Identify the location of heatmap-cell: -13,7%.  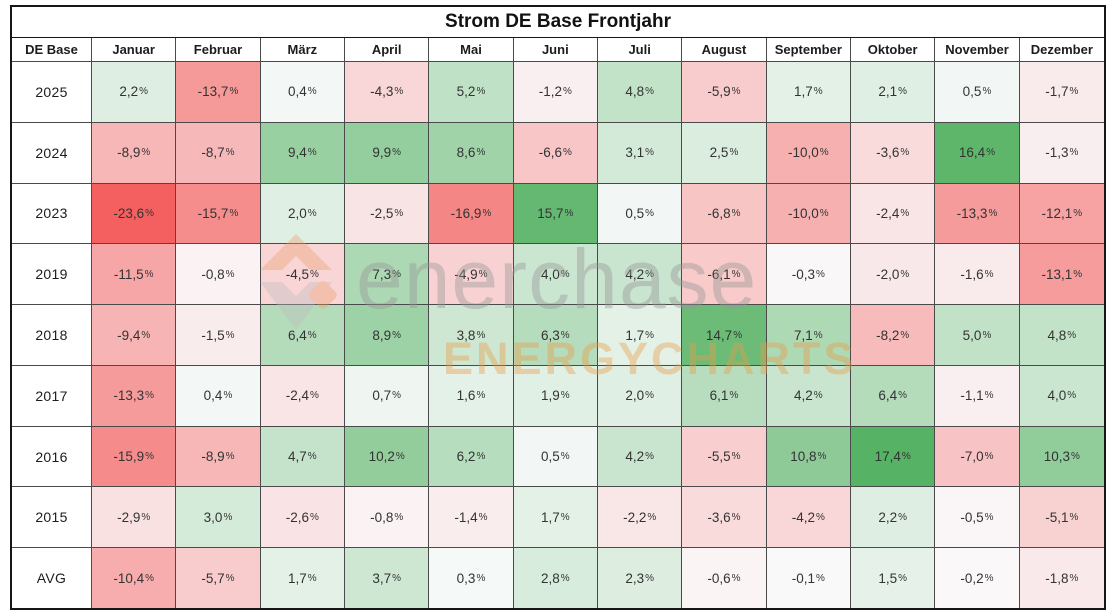
(218, 92).